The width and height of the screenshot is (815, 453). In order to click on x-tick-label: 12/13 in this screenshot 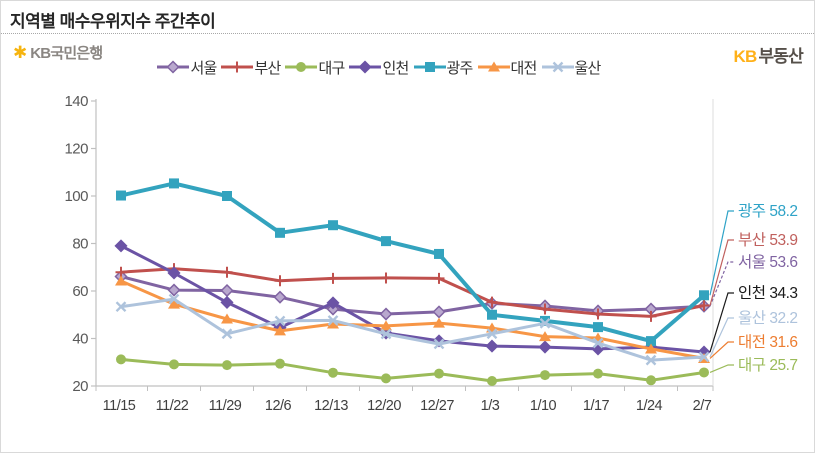, I will do `click(331, 406)`.